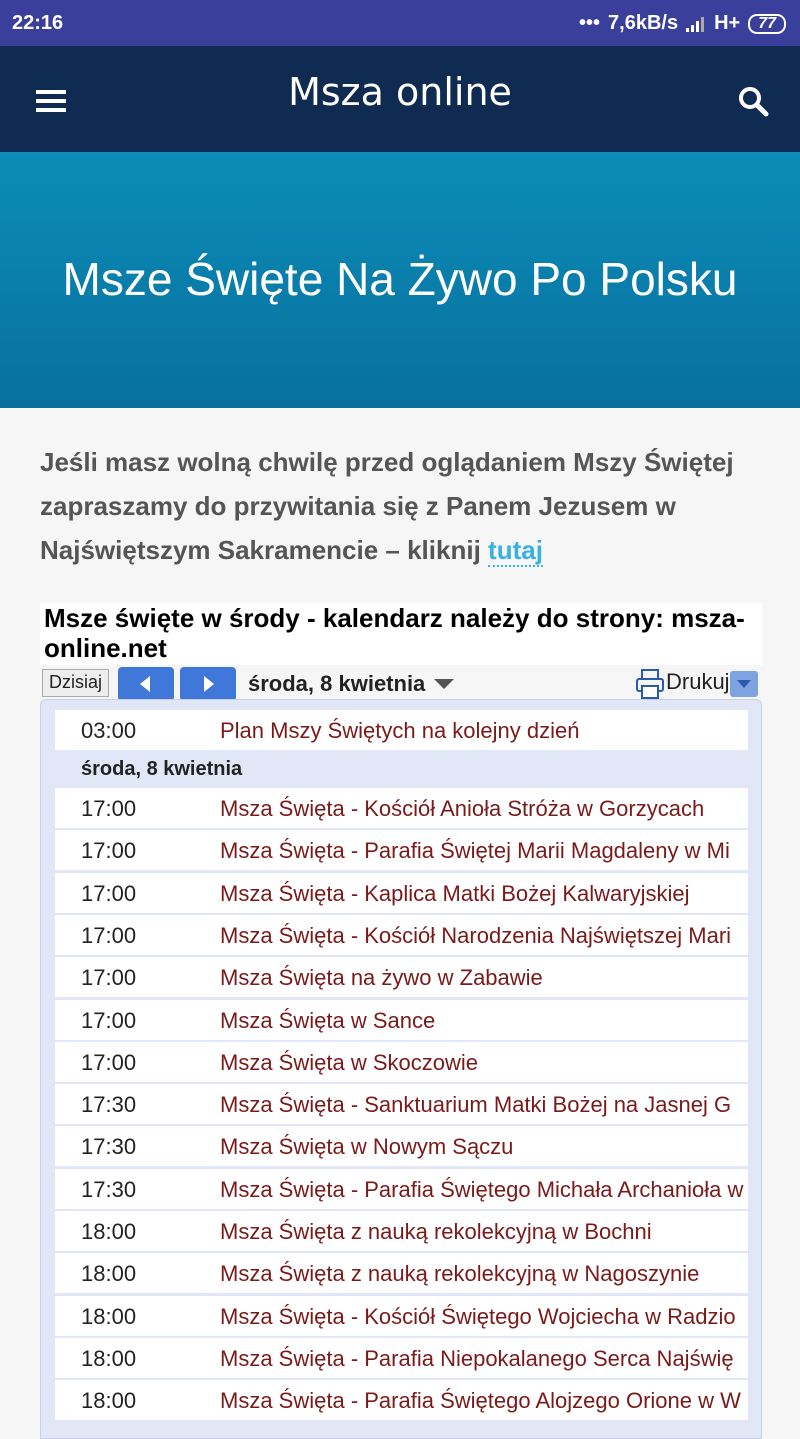  I want to click on print-button: Drukuj, so click(698, 681).